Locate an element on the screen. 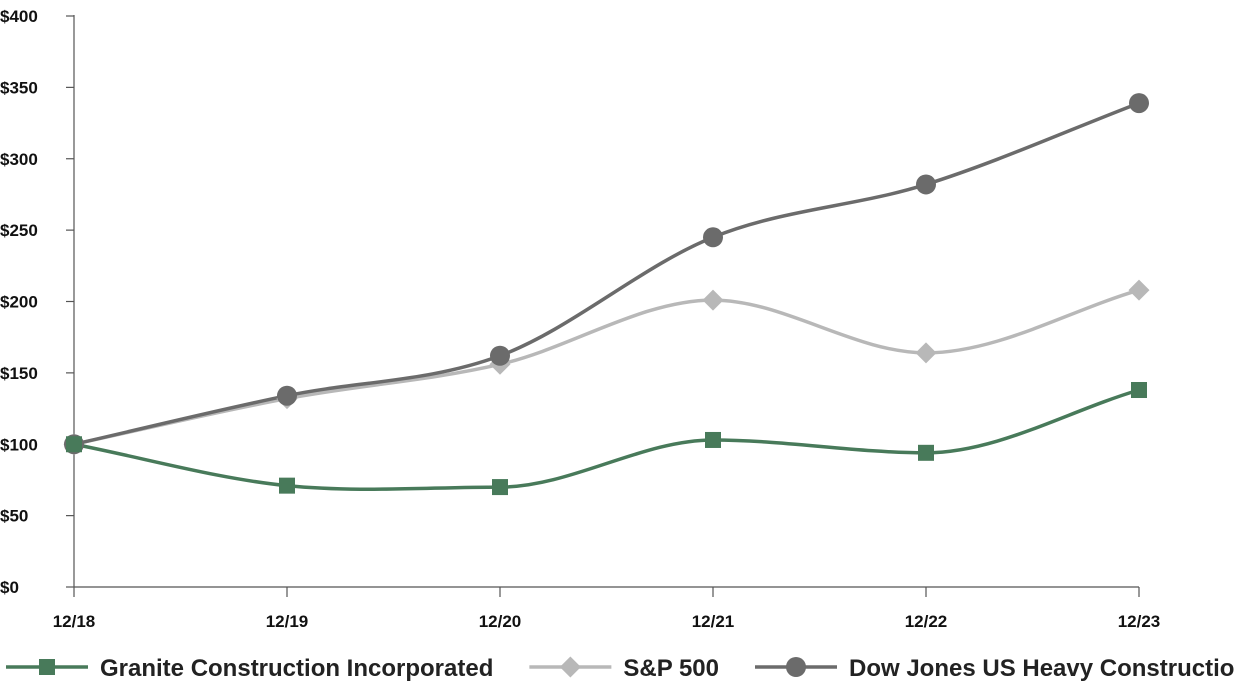 This screenshot has width=1235, height=687. y-tick-label: $200 is located at coordinates (19, 302).